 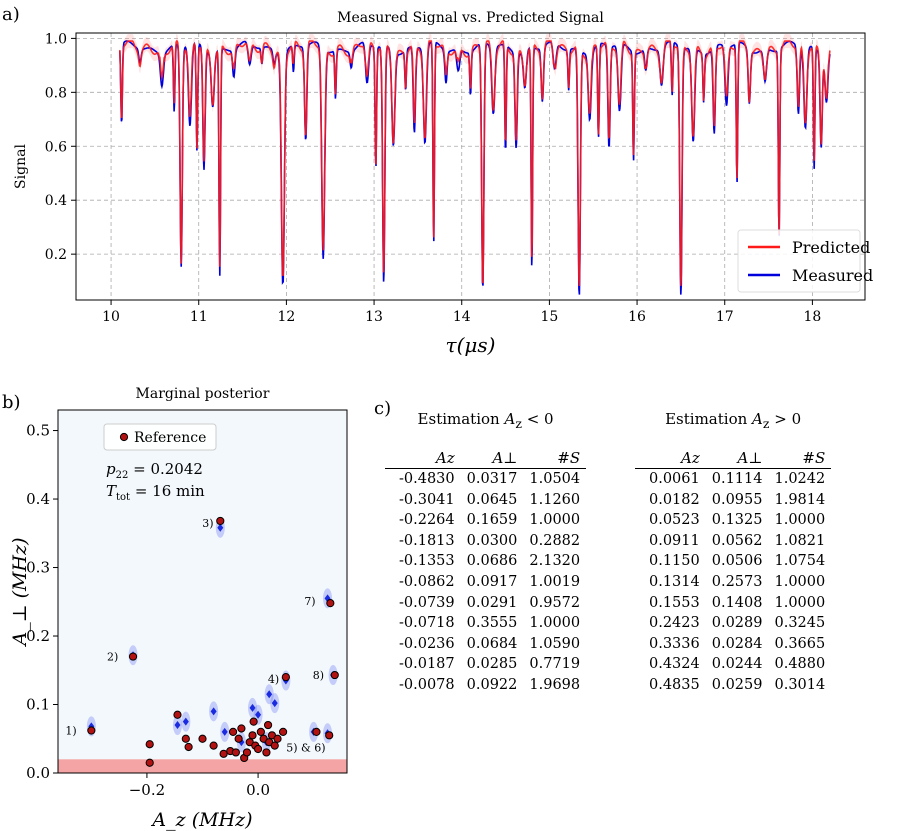 I want to click on x-tick-label: 18, so click(x=812, y=317).